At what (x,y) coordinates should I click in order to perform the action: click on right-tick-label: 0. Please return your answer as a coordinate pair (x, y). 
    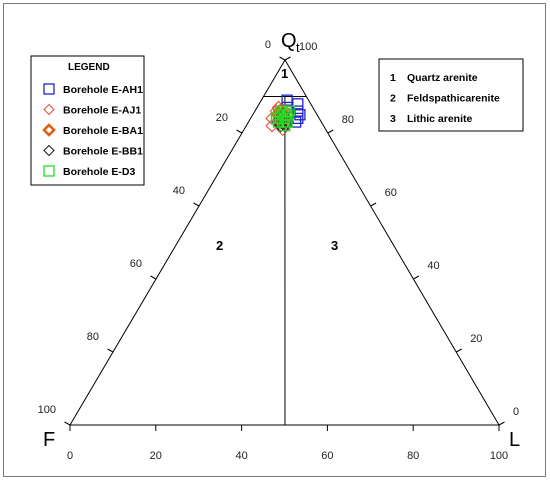
    Looking at the image, I should click on (516, 412).